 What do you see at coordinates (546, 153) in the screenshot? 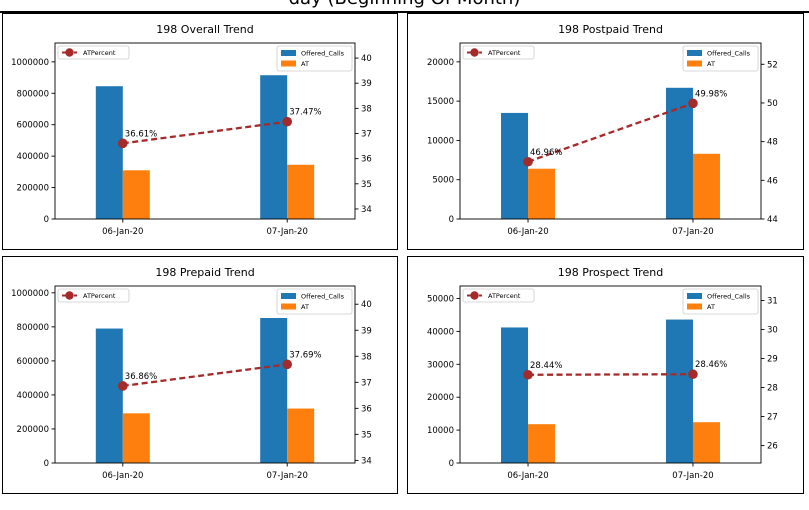
I see `atpercent-data-label: 46.96%` at bounding box center [546, 153].